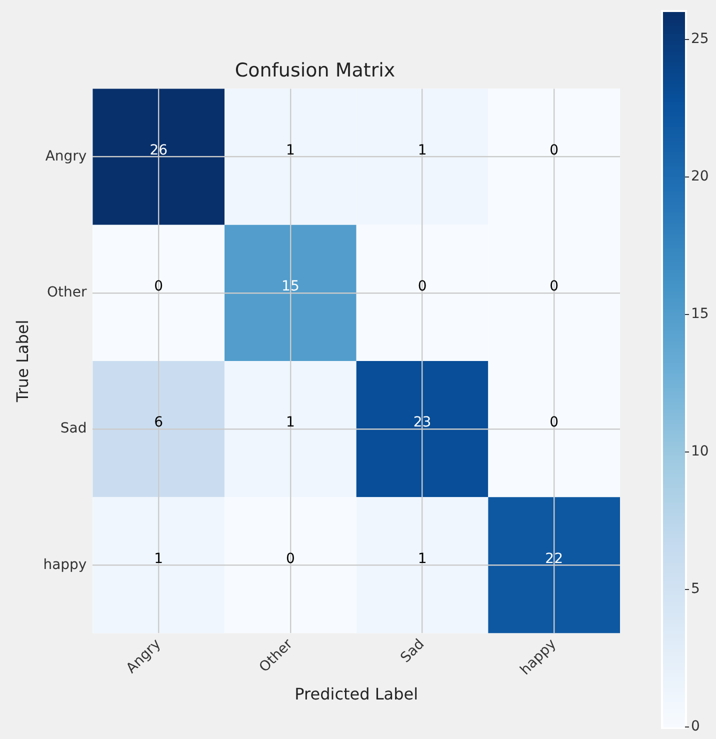 The image size is (716, 739). Describe the element at coordinates (700, 452) in the screenshot. I see `color-bar-label: 10` at that location.